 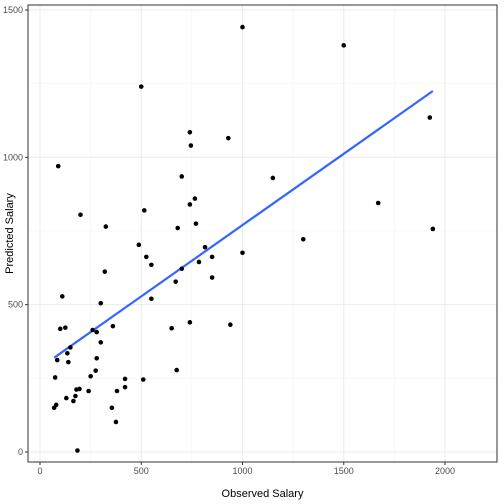 I want to click on y-axis-ticks: 0 500 1000 1500, so click(x=15, y=231).